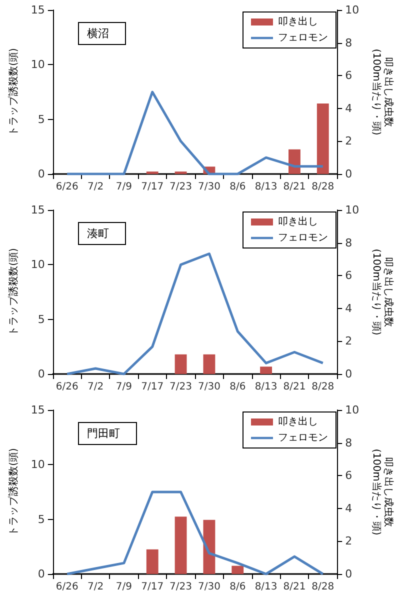 This screenshot has width=402, height=600. I want to click on annotation: 横沼, so click(98, 33).